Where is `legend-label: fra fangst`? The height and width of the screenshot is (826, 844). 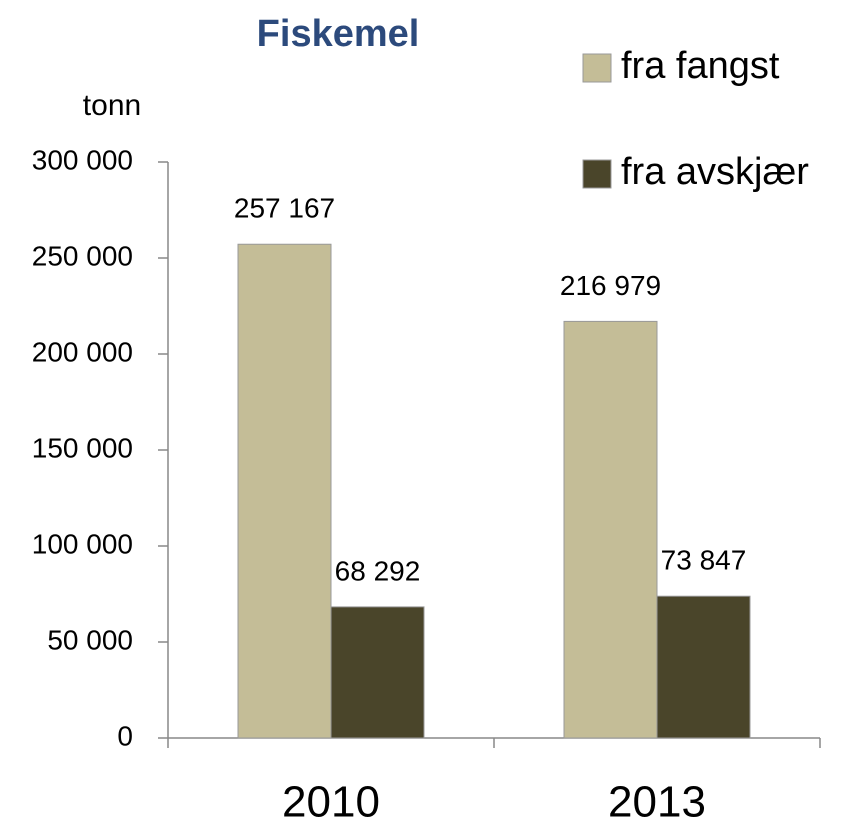 legend-label: fra fangst is located at coordinates (700, 66).